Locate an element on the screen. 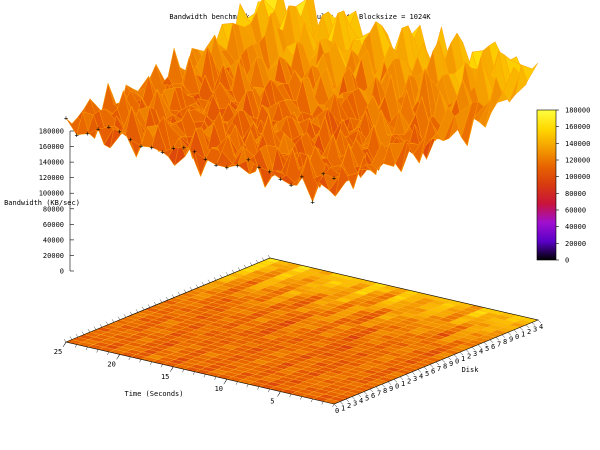  colorbar-tick-label: 100000 is located at coordinates (577, 177).